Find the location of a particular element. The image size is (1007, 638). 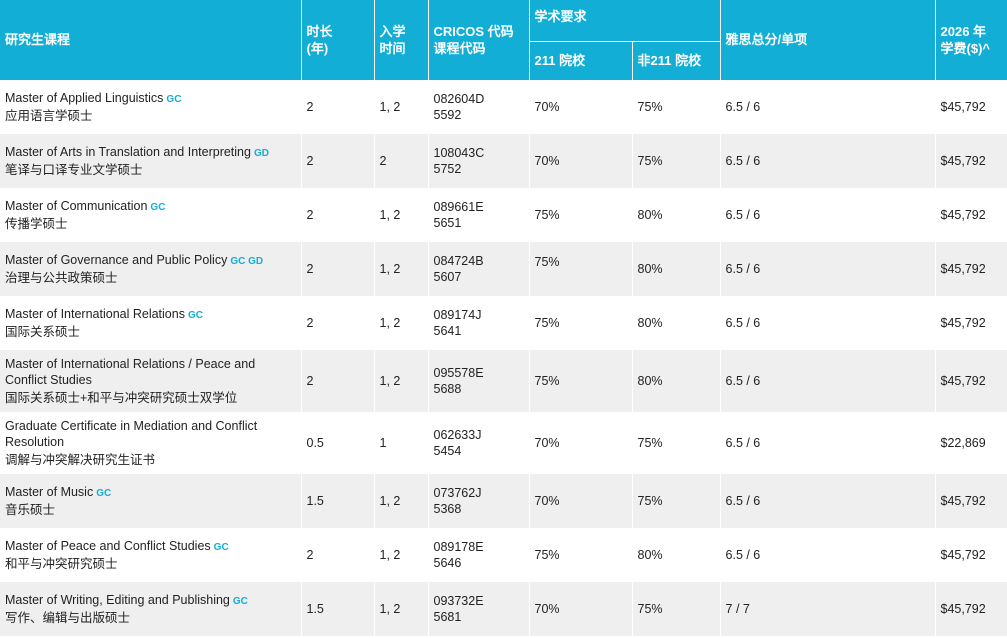

course-code: 5688 is located at coordinates (447, 389).